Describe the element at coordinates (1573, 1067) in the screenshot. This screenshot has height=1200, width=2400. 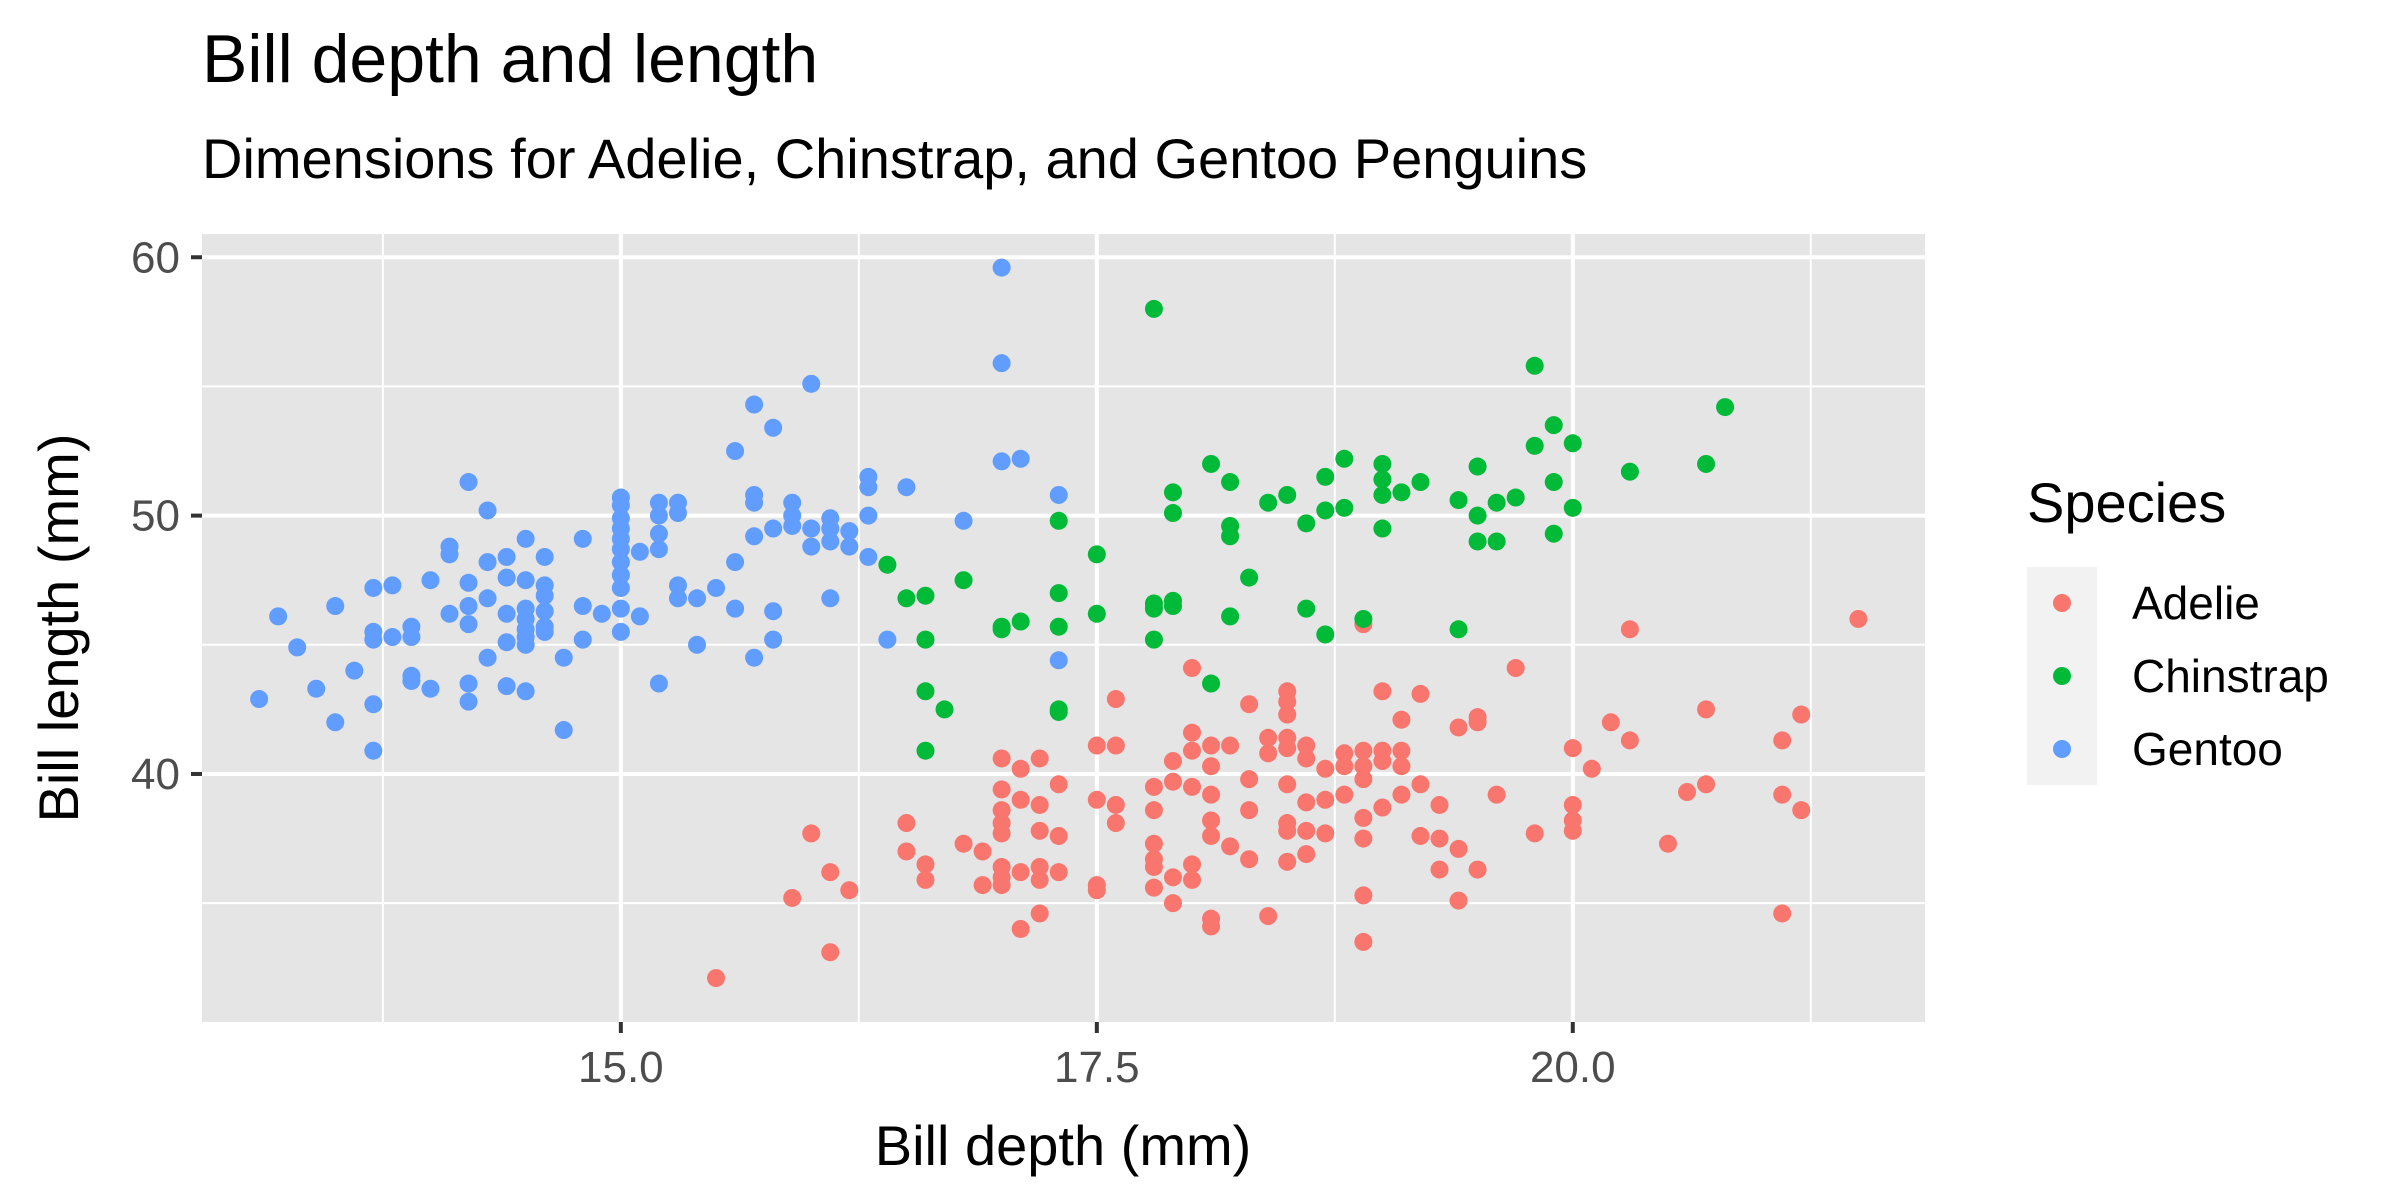
I see `x-tick-label: 20.0` at that location.